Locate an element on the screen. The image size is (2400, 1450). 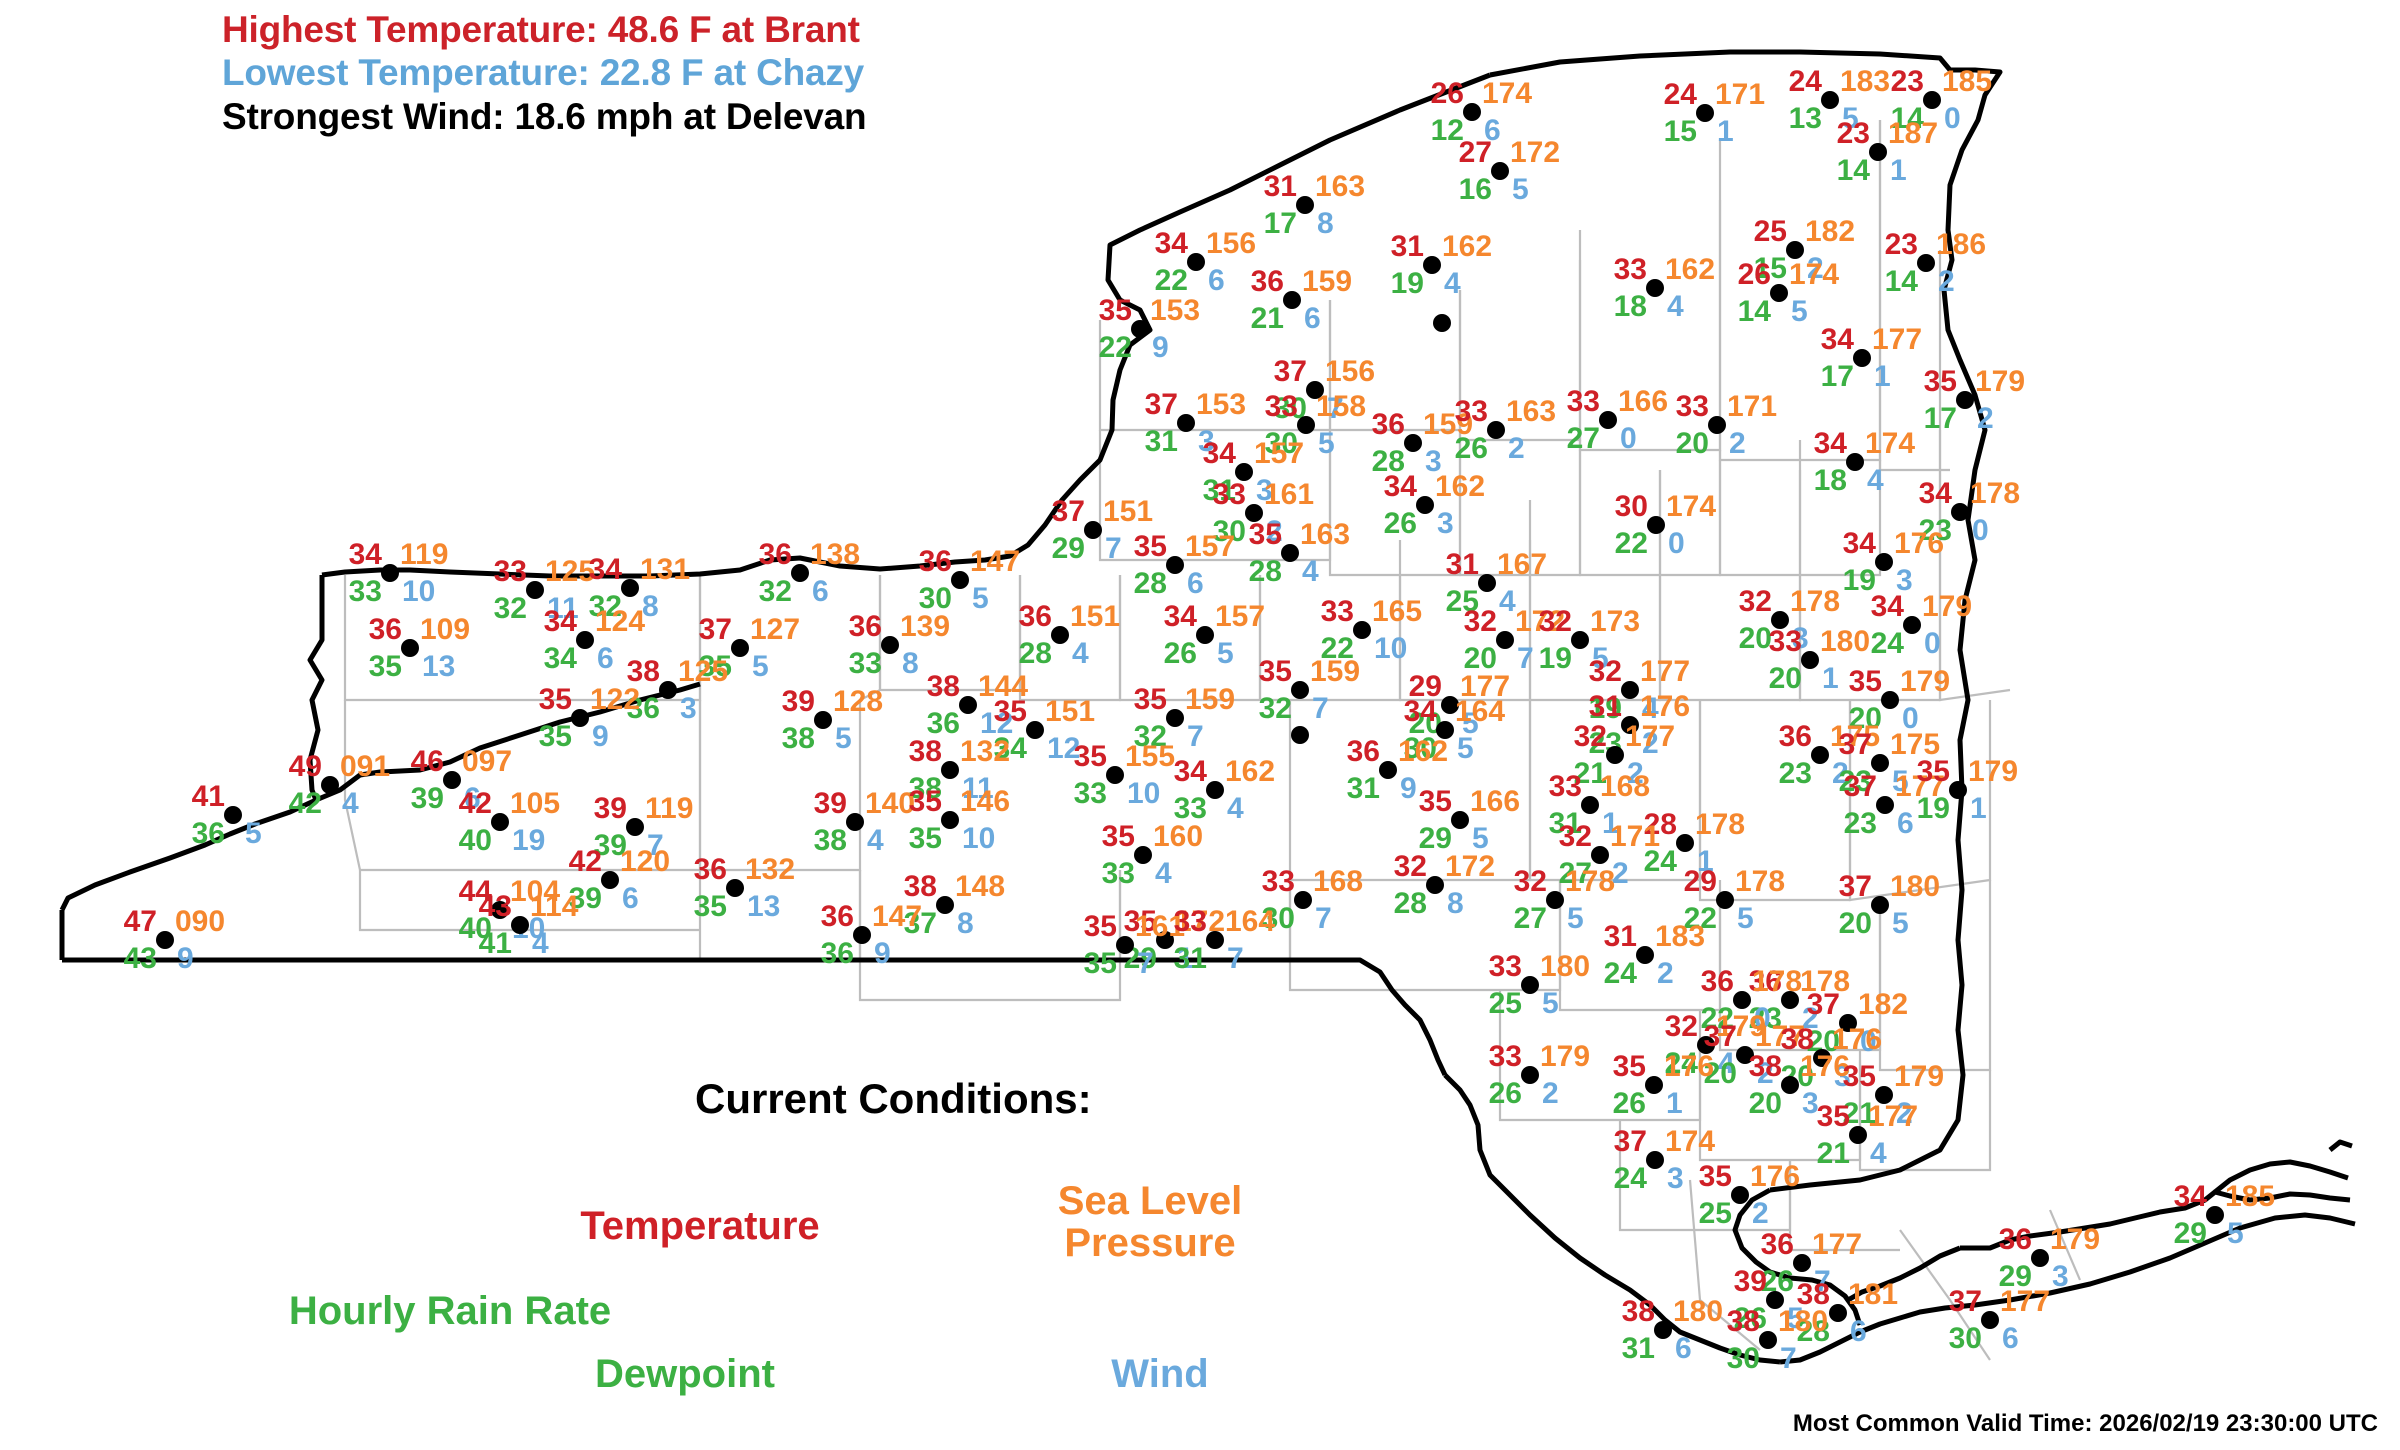
station-dewpoint: 38 is located at coordinates (830, 840).